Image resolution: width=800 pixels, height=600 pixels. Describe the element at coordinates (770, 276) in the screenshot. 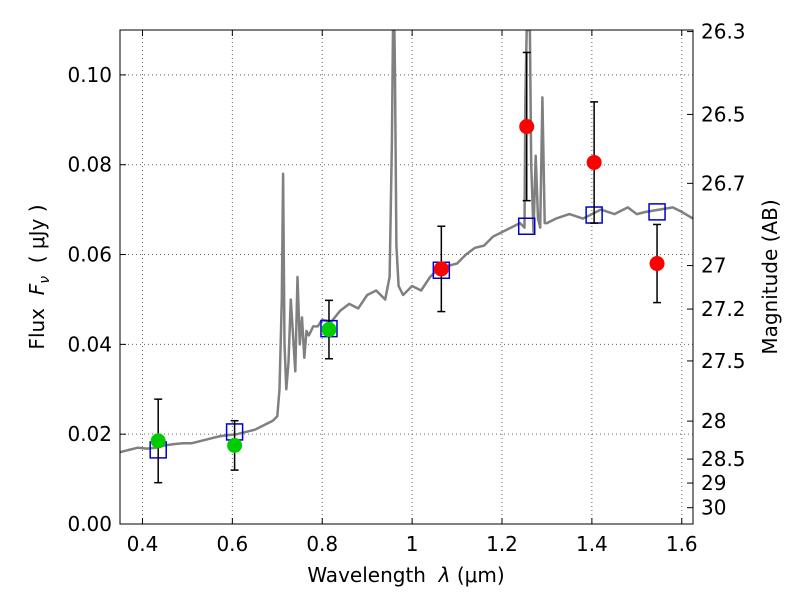

I see `y2-axis-label: Magnitude (AB)` at that location.